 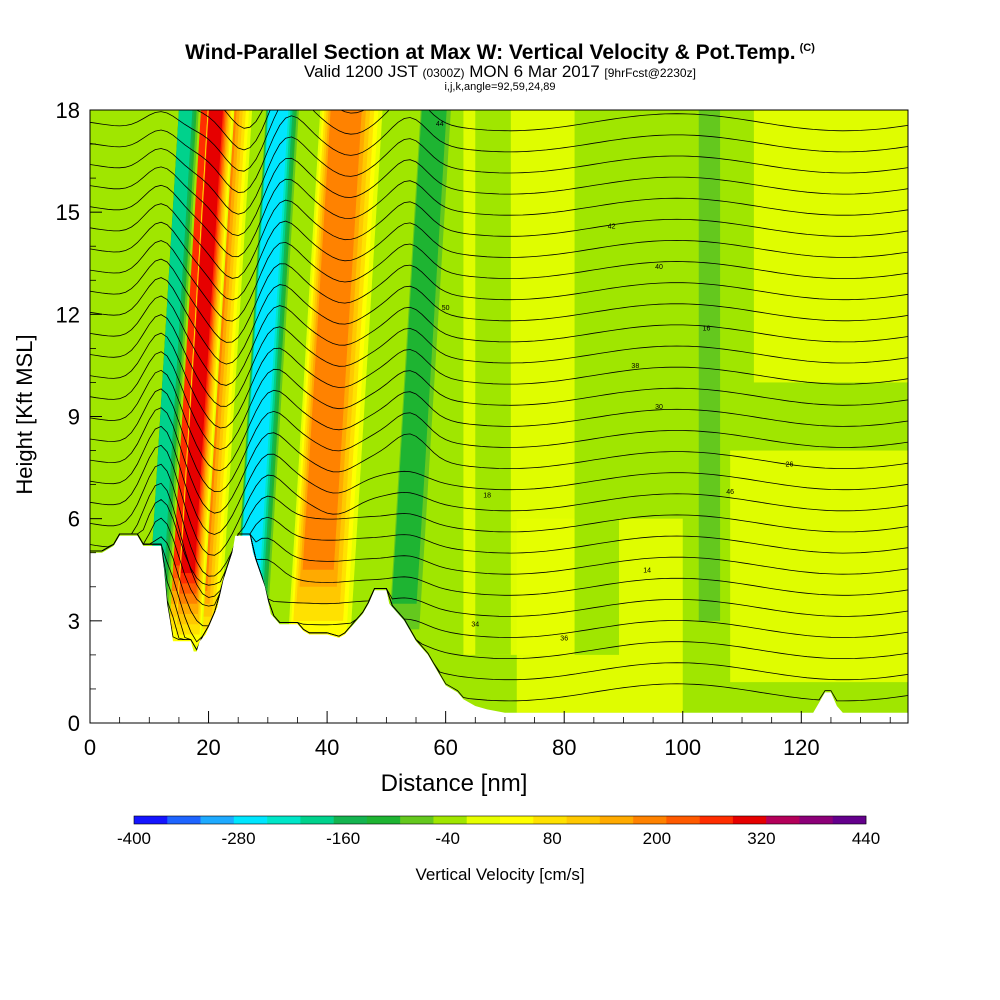 I want to click on theta-contour-label: 30, so click(x=659, y=407).